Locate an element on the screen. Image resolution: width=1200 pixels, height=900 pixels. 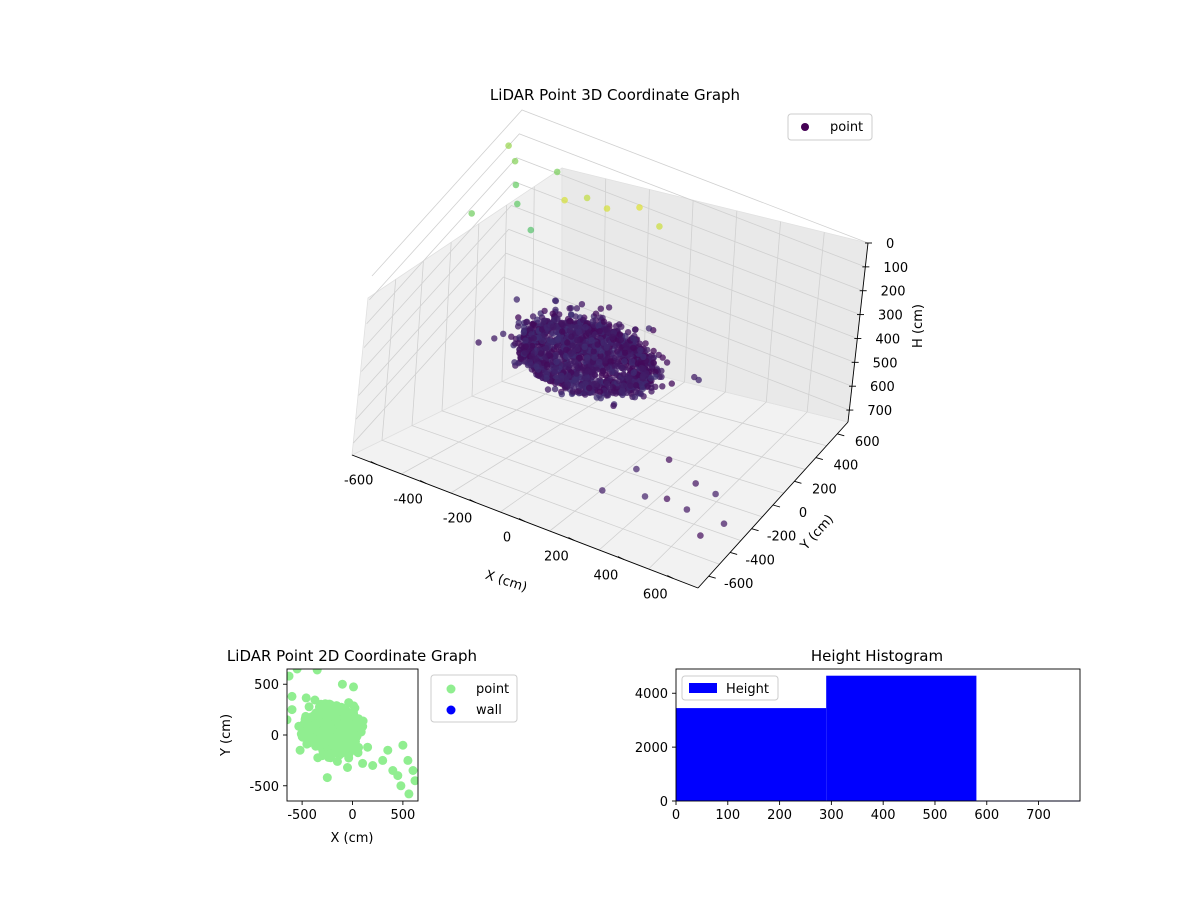
chart-2d-legend-marker-point is located at coordinates (451, 689).